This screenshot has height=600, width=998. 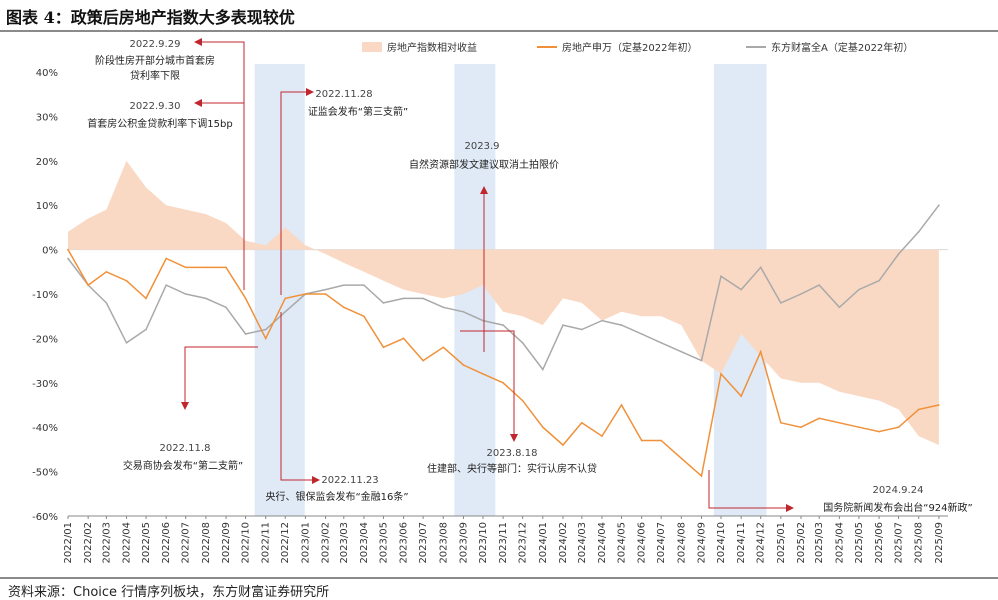 I want to click on annotation-date: 2022.11.23, so click(x=349, y=480).